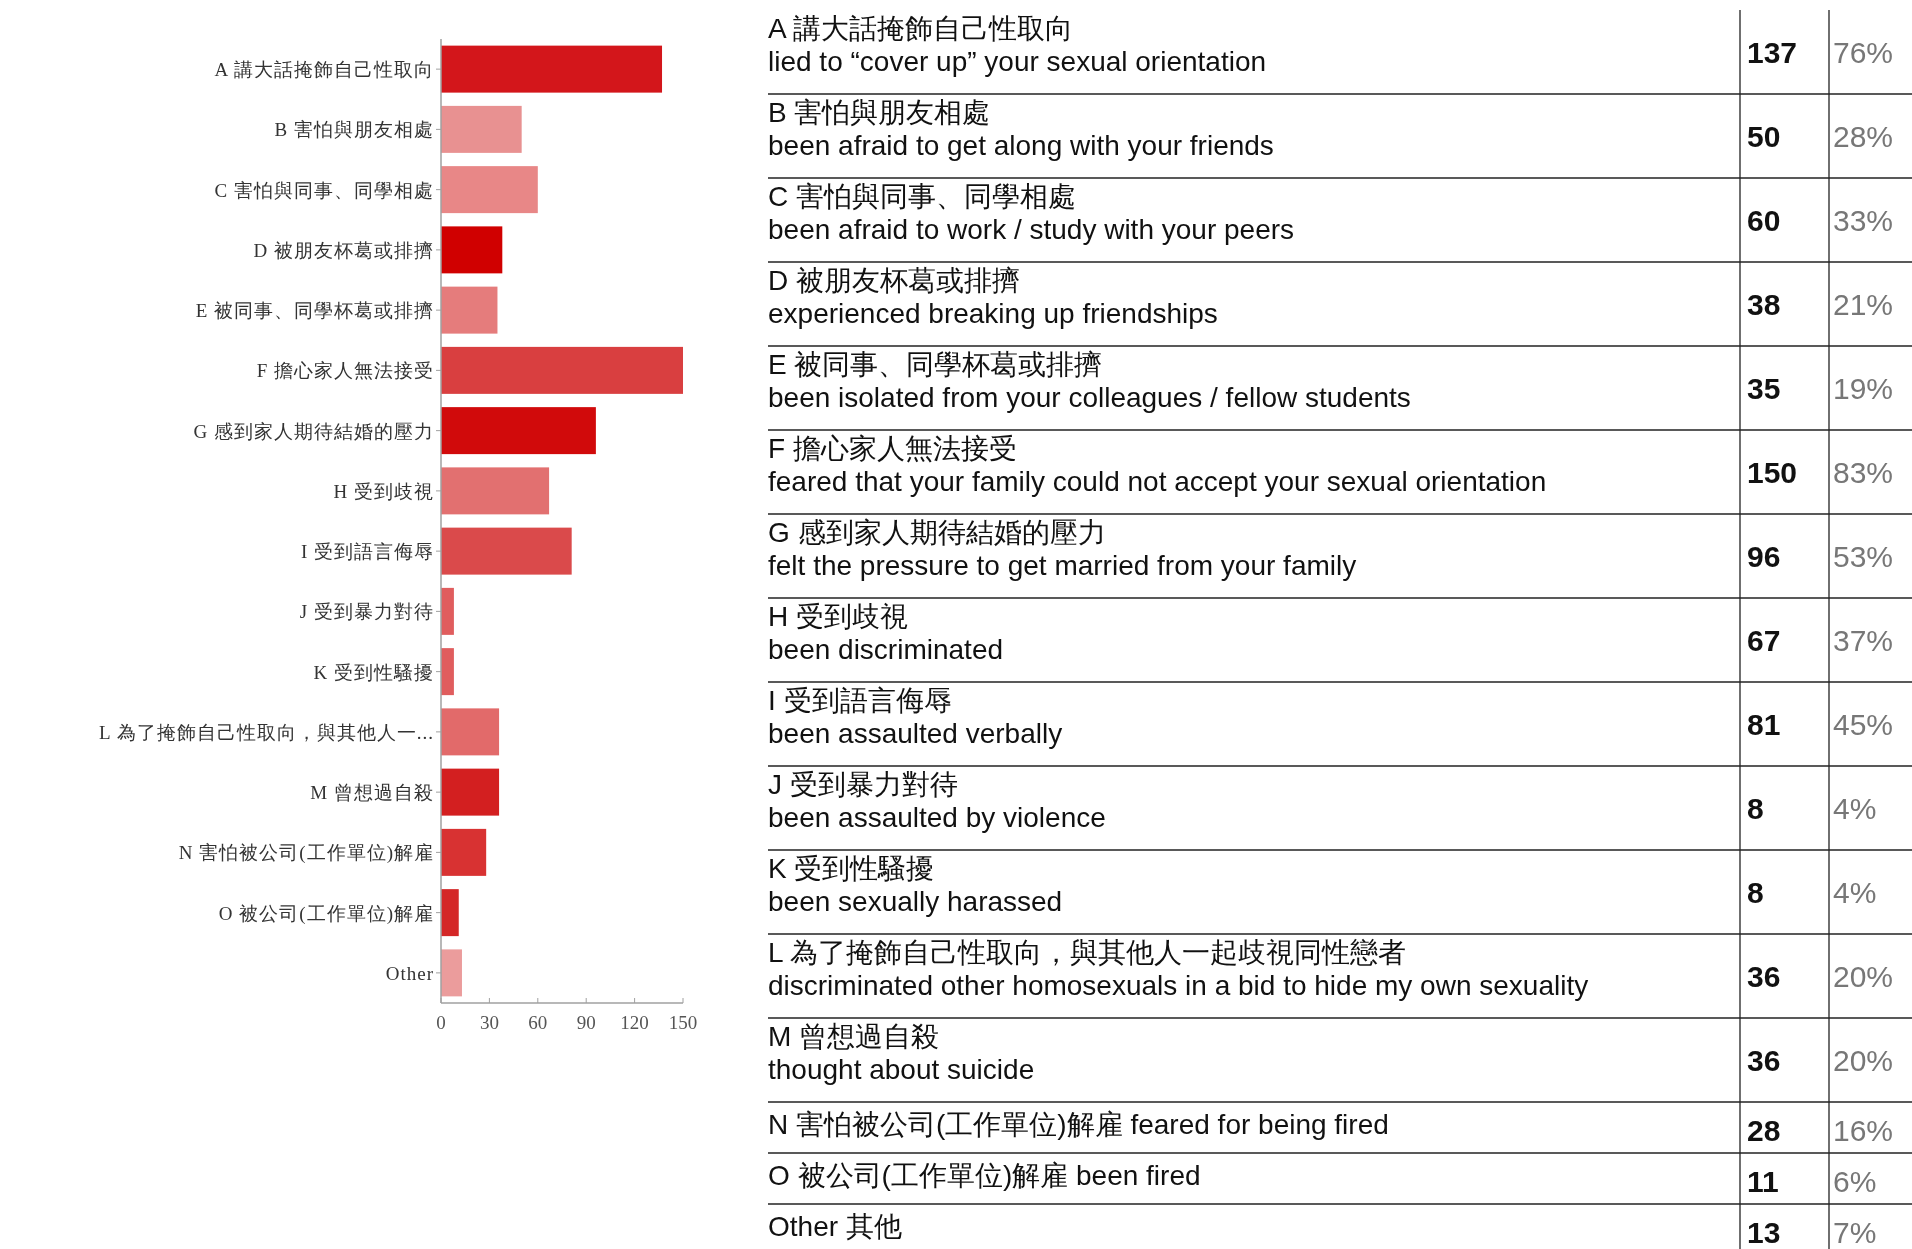 Image resolution: width=1912 pixels, height=1249 pixels. I want to click on data-label: 11, so click(1763, 1181).